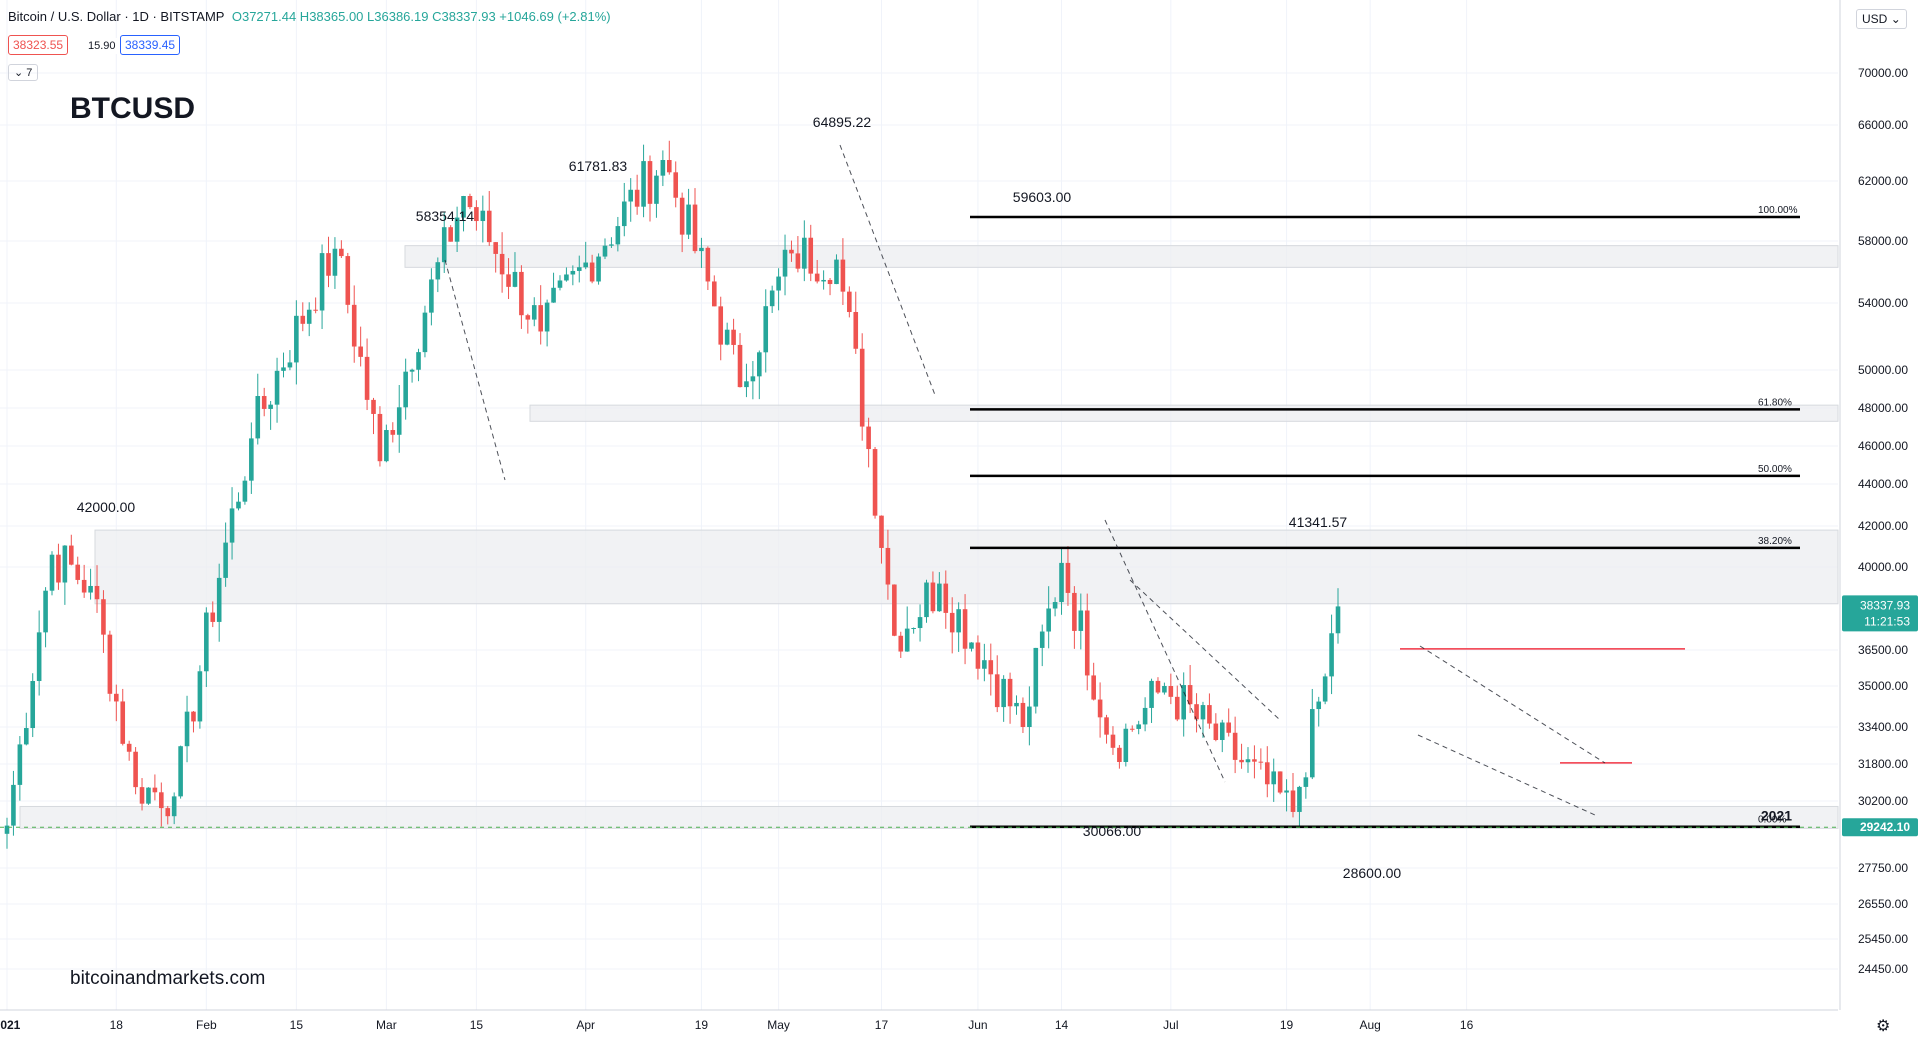 This screenshot has height=1041, width=1920. Describe the element at coordinates (598, 166) in the screenshot. I see `price-annotation: 61781.83` at that location.